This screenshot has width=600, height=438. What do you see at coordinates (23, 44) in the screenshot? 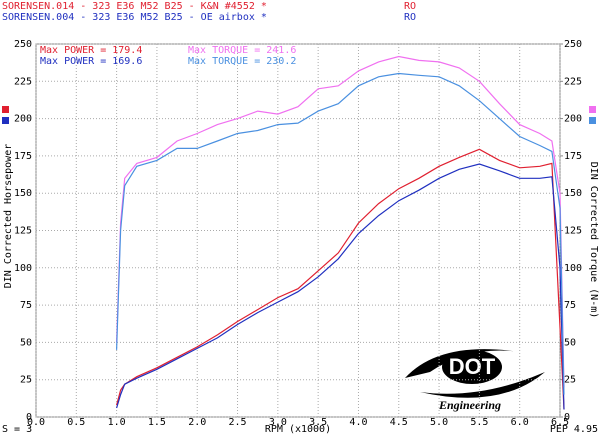
I see `y-tick-label: 250` at bounding box center [23, 44].